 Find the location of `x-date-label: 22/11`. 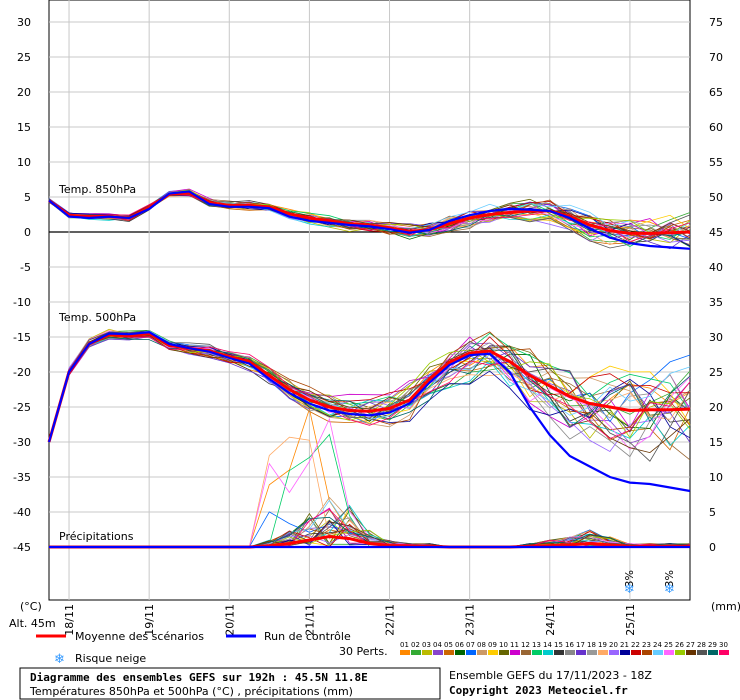

x-date-label: 22/11 is located at coordinates (390, 620).